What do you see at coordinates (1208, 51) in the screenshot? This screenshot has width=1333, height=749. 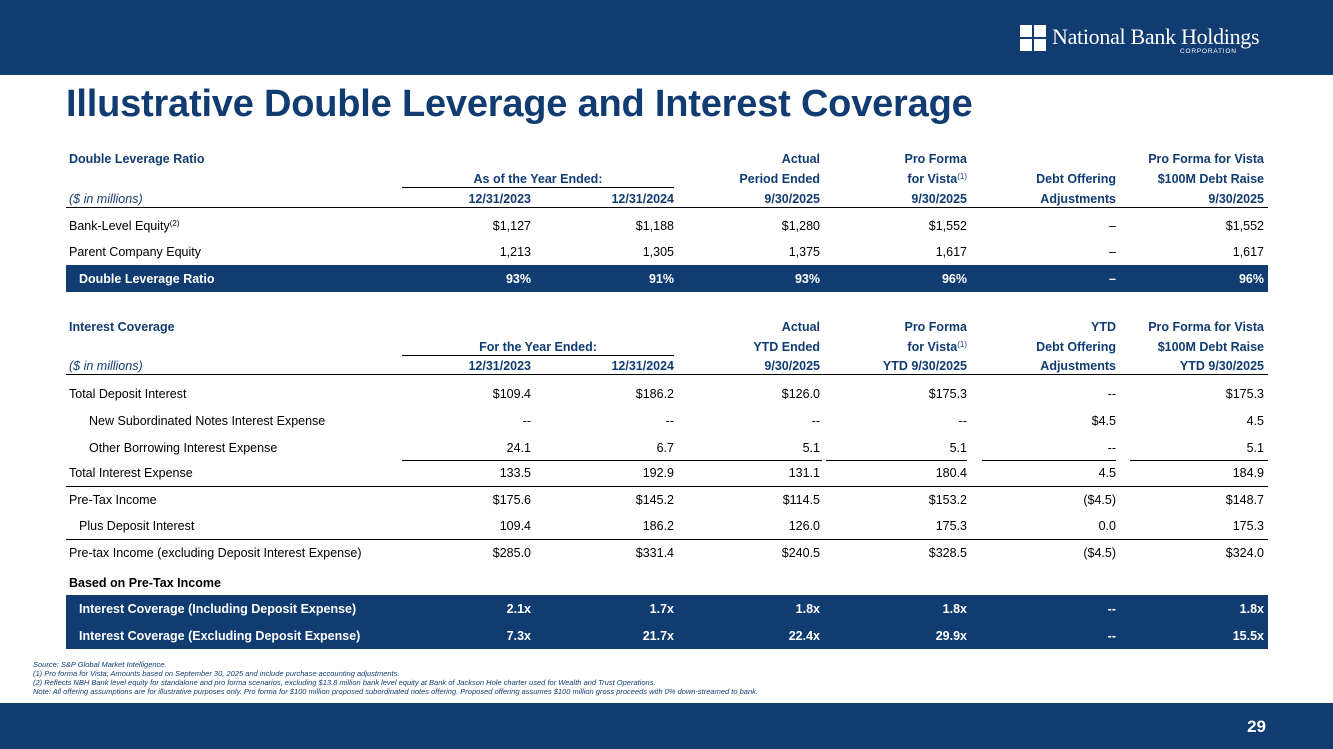 I see `logo-corporation: CORPORATION` at bounding box center [1208, 51].